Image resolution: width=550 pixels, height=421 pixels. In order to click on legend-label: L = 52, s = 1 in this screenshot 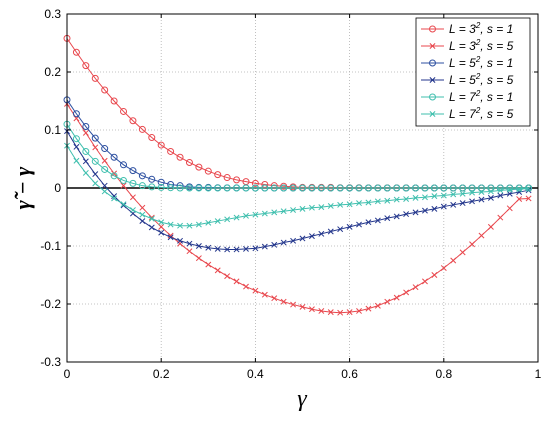, I will do `click(481, 62)`.